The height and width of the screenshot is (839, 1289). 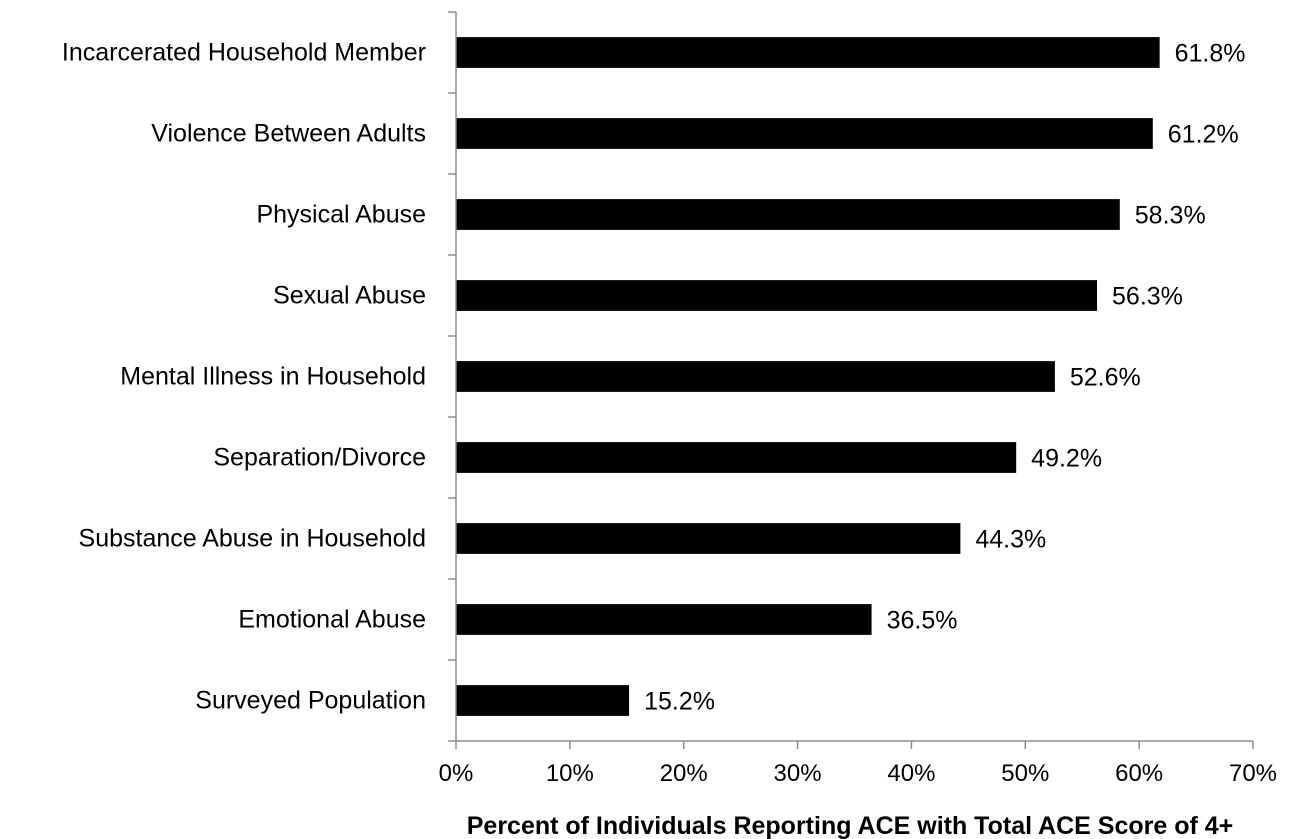 What do you see at coordinates (456, 773) in the screenshot?
I see `x-tick-label: 0%` at bounding box center [456, 773].